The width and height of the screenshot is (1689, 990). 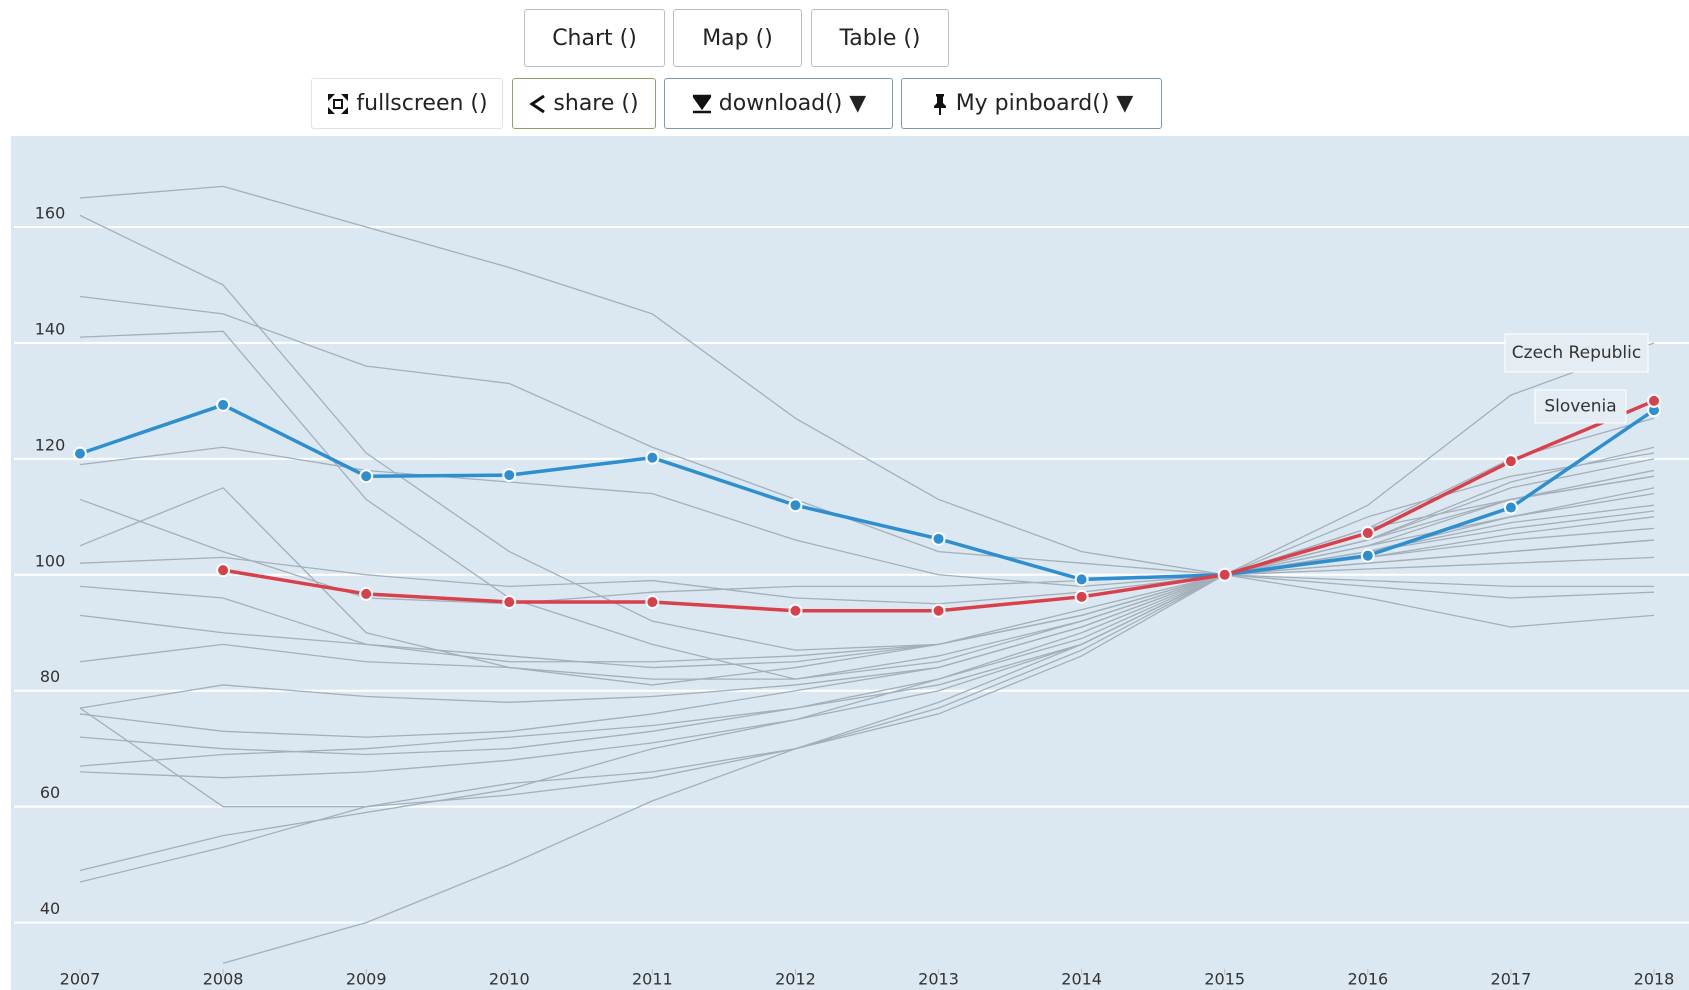 What do you see at coordinates (938, 979) in the screenshot?
I see `x-tick-label: 2013` at bounding box center [938, 979].